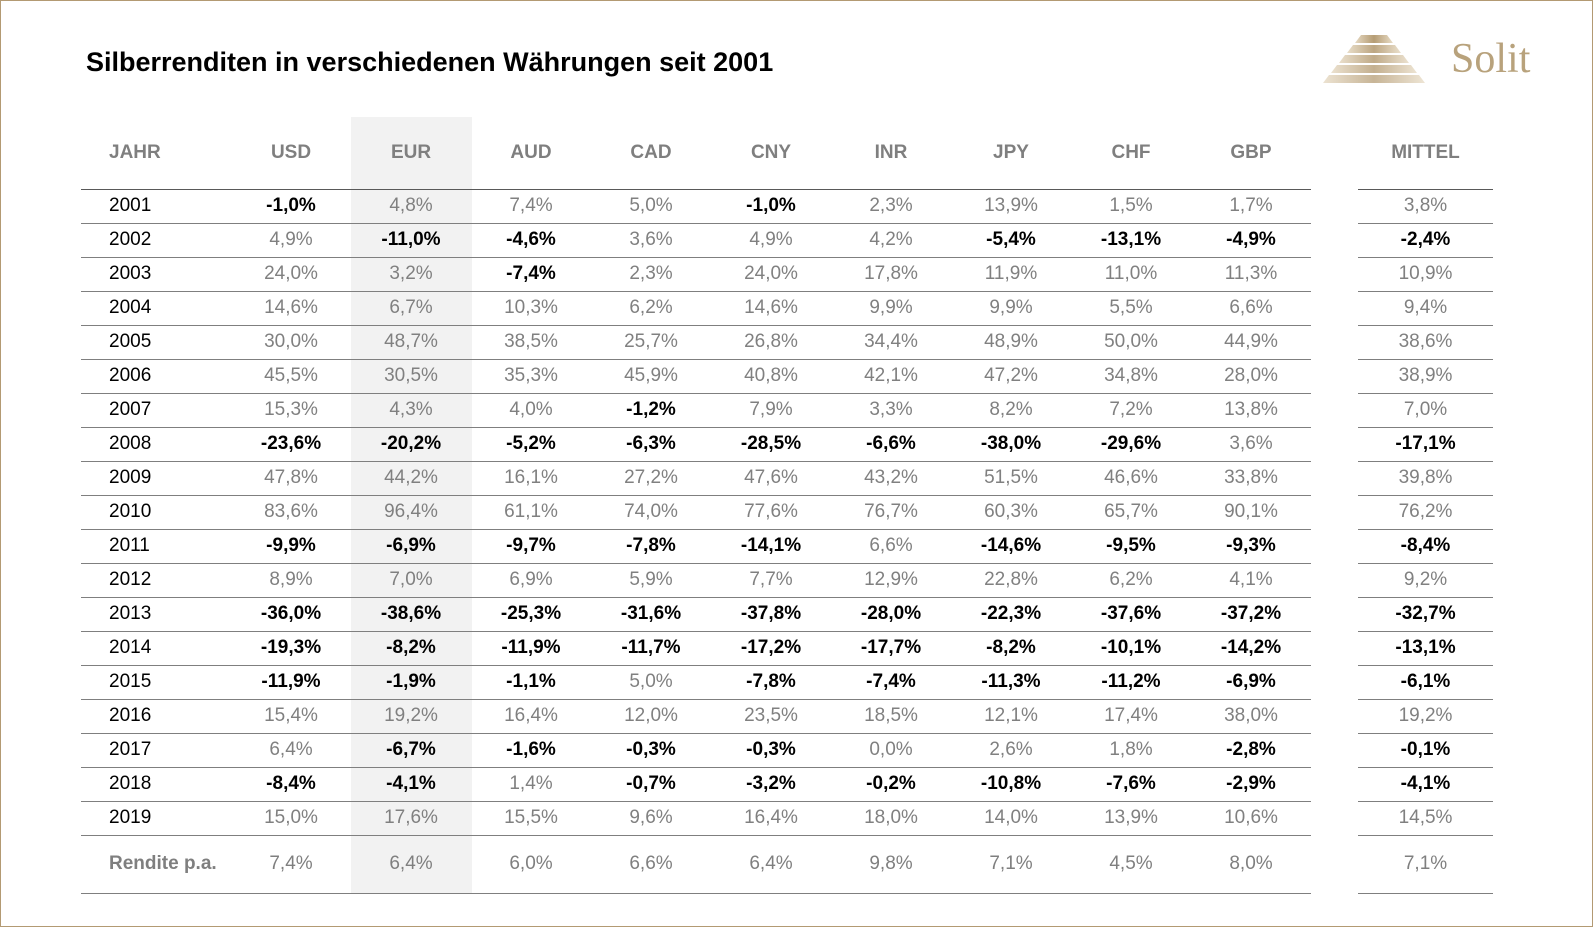 Image resolution: width=1593 pixels, height=927 pixels. What do you see at coordinates (1425, 864) in the screenshot?
I see `footer-value-mittel: 7,1%` at bounding box center [1425, 864].